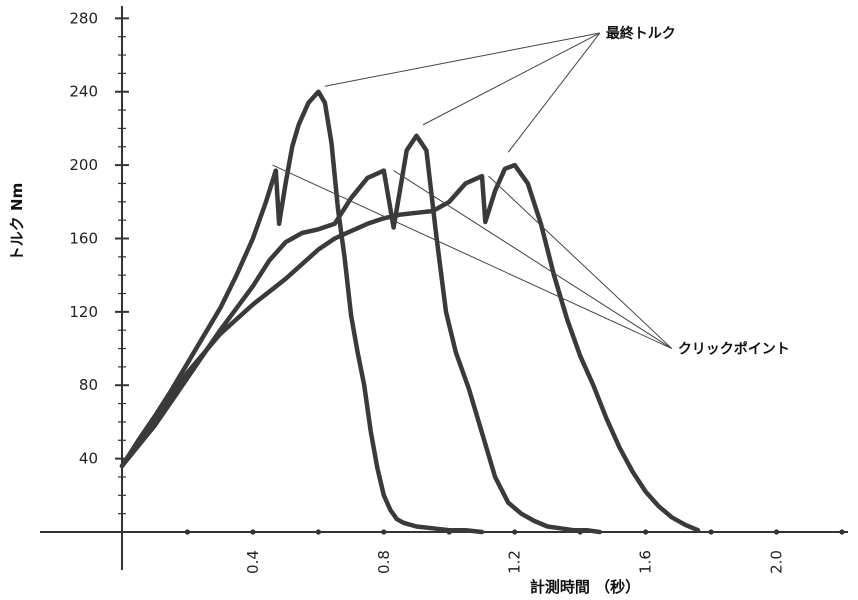 The width and height of the screenshot is (858, 600). Describe the element at coordinates (88, 459) in the screenshot. I see `y-tick-label: 40` at that location.